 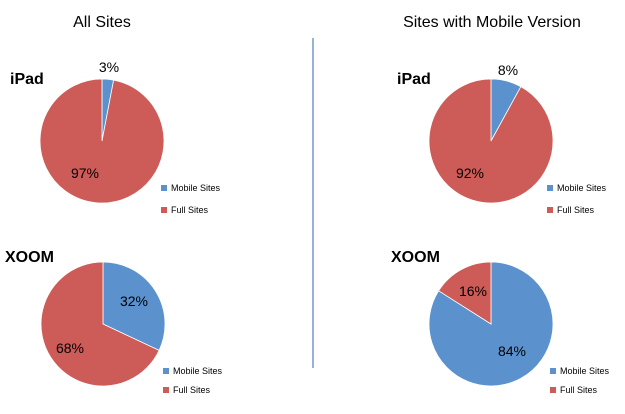 What do you see at coordinates (85, 173) in the screenshot?
I see `slice-label-full-sites: 97%` at bounding box center [85, 173].